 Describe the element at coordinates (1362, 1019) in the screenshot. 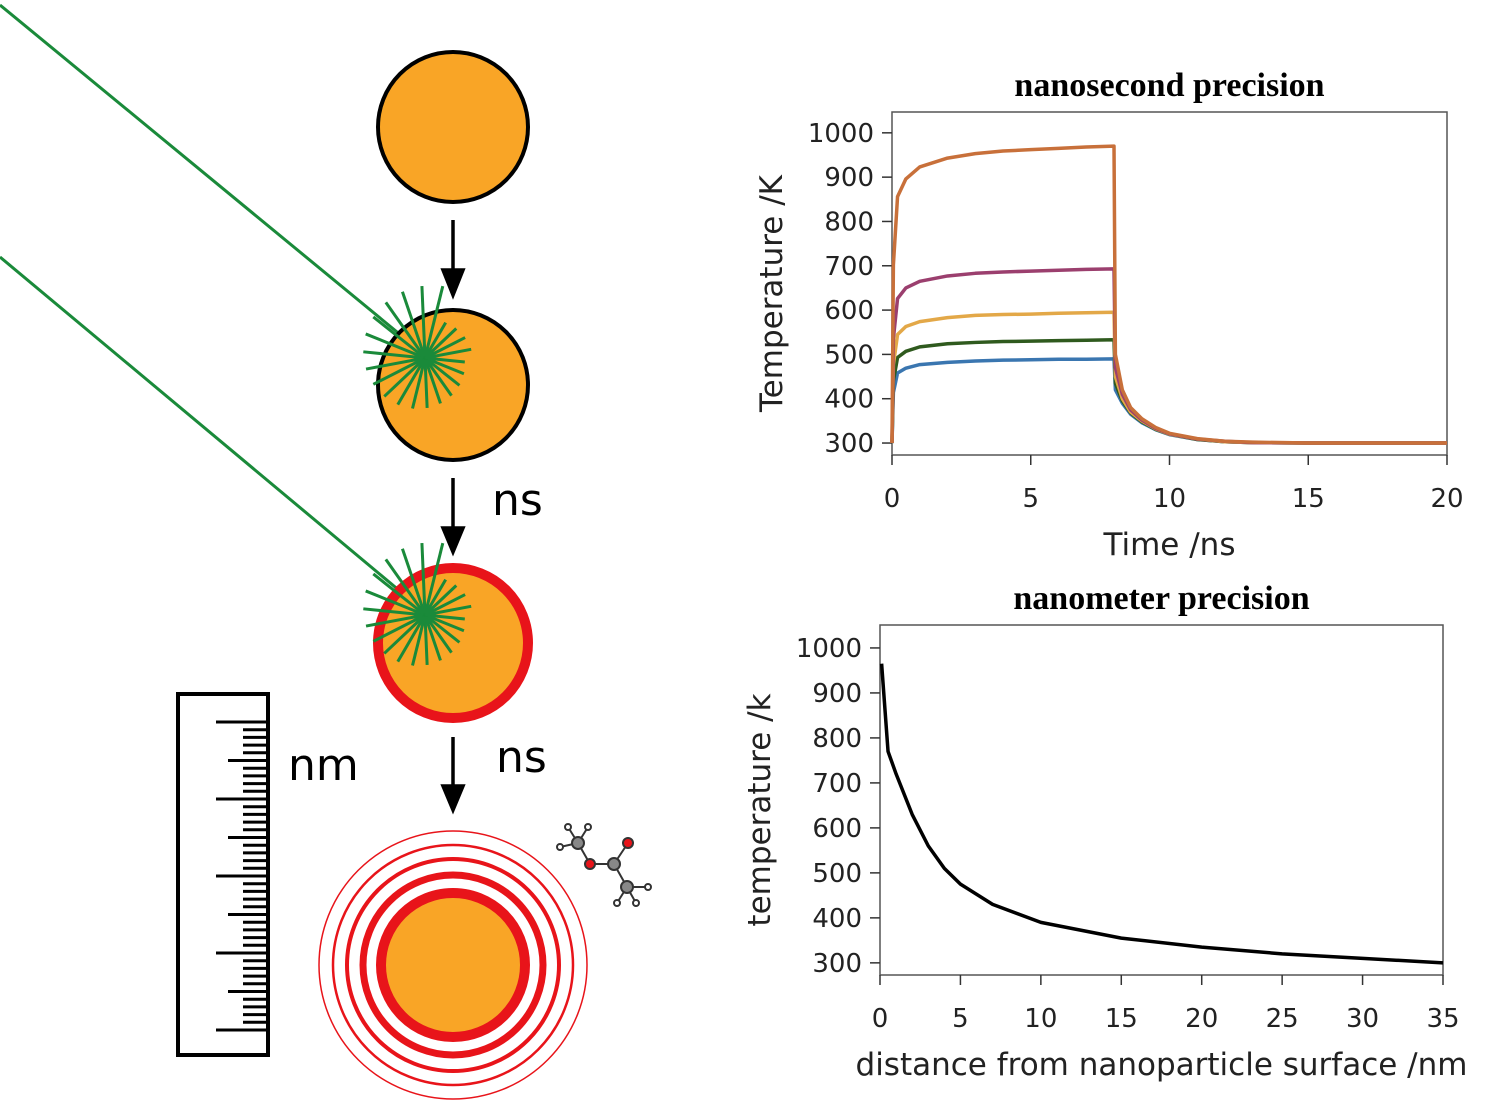

I see `x-tick-label: 30` at that location.